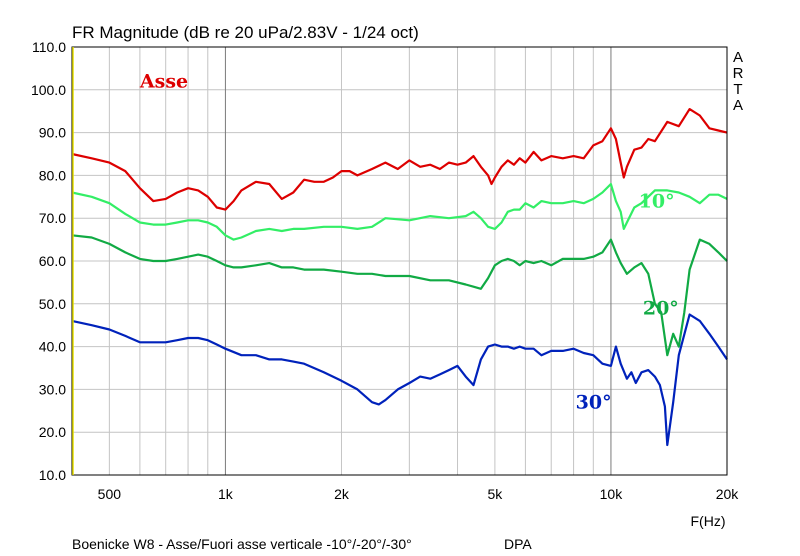  Describe the element at coordinates (52, 133) in the screenshot. I see `y-tick-label: 90.0` at that location.